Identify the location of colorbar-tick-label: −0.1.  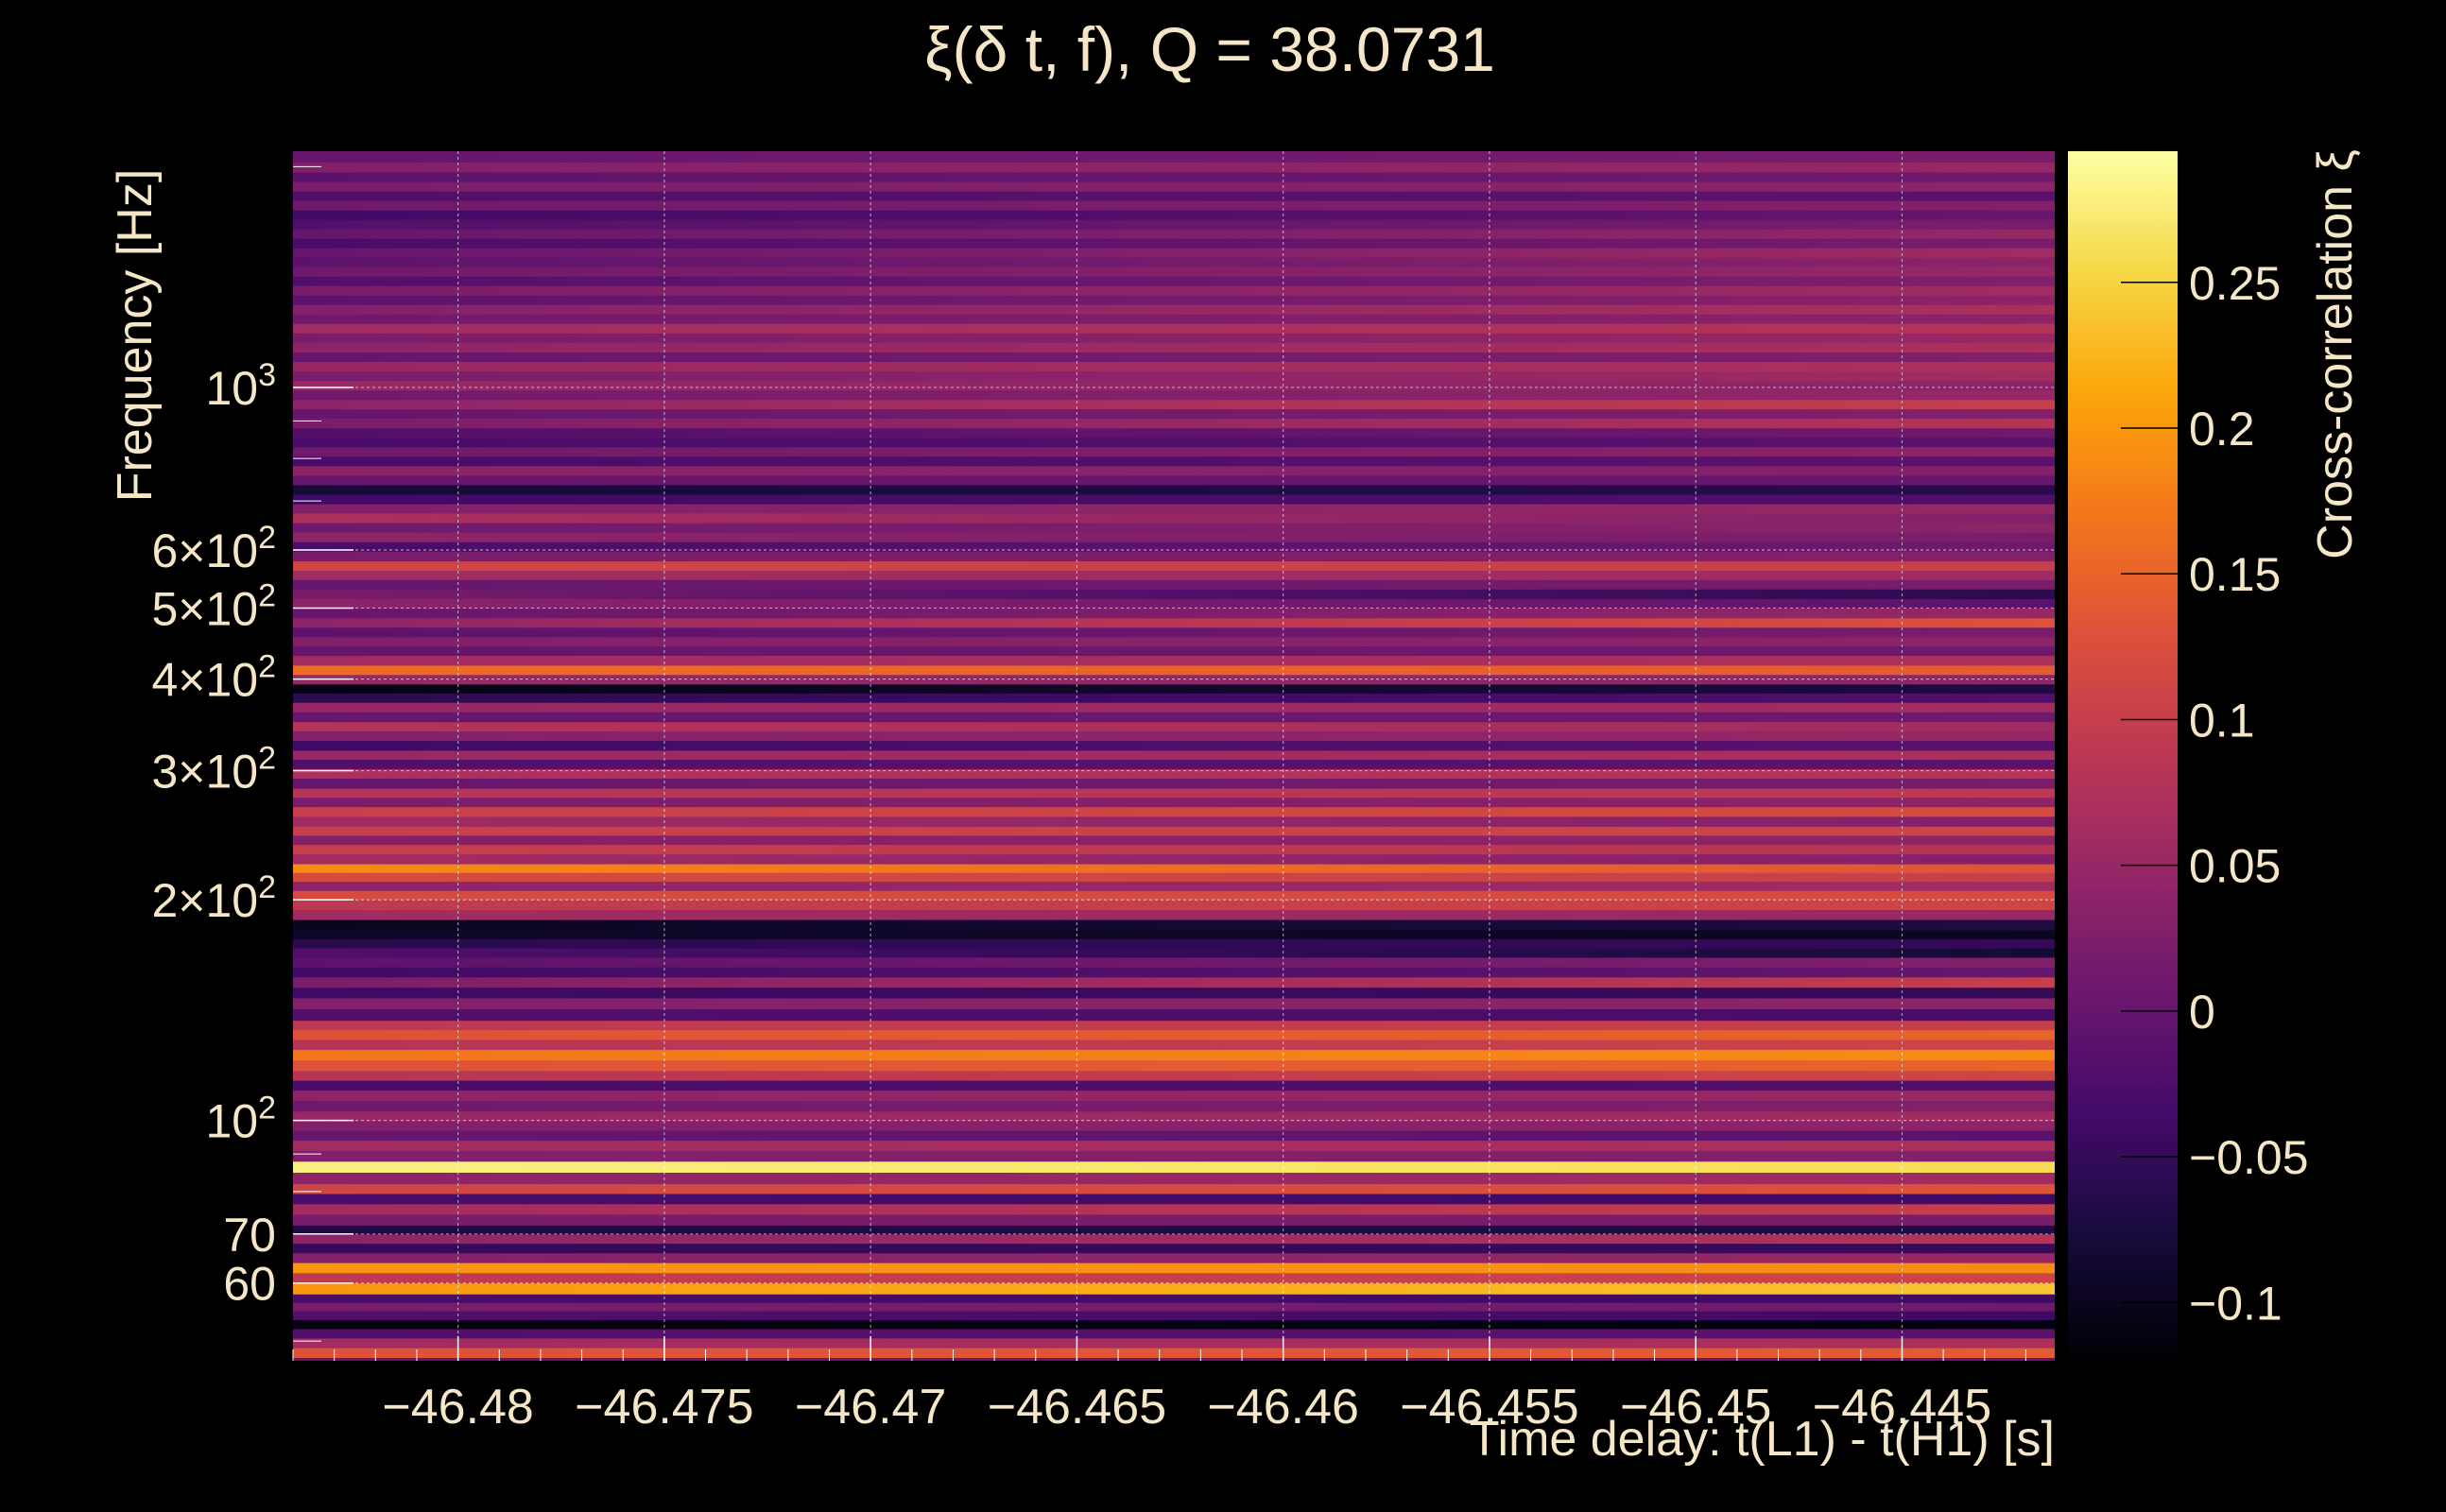
(2236, 1303).